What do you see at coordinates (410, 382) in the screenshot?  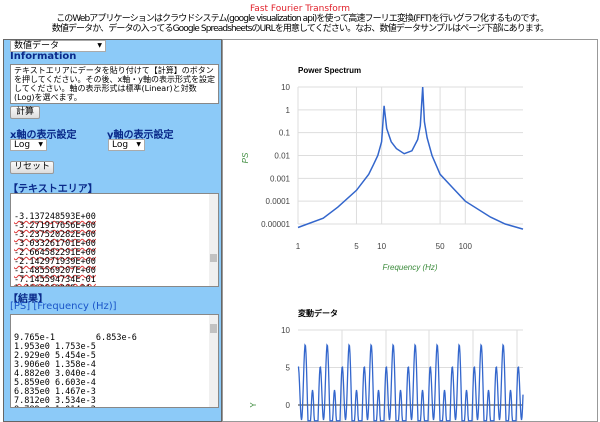 I see `signal-line` at bounding box center [410, 382].